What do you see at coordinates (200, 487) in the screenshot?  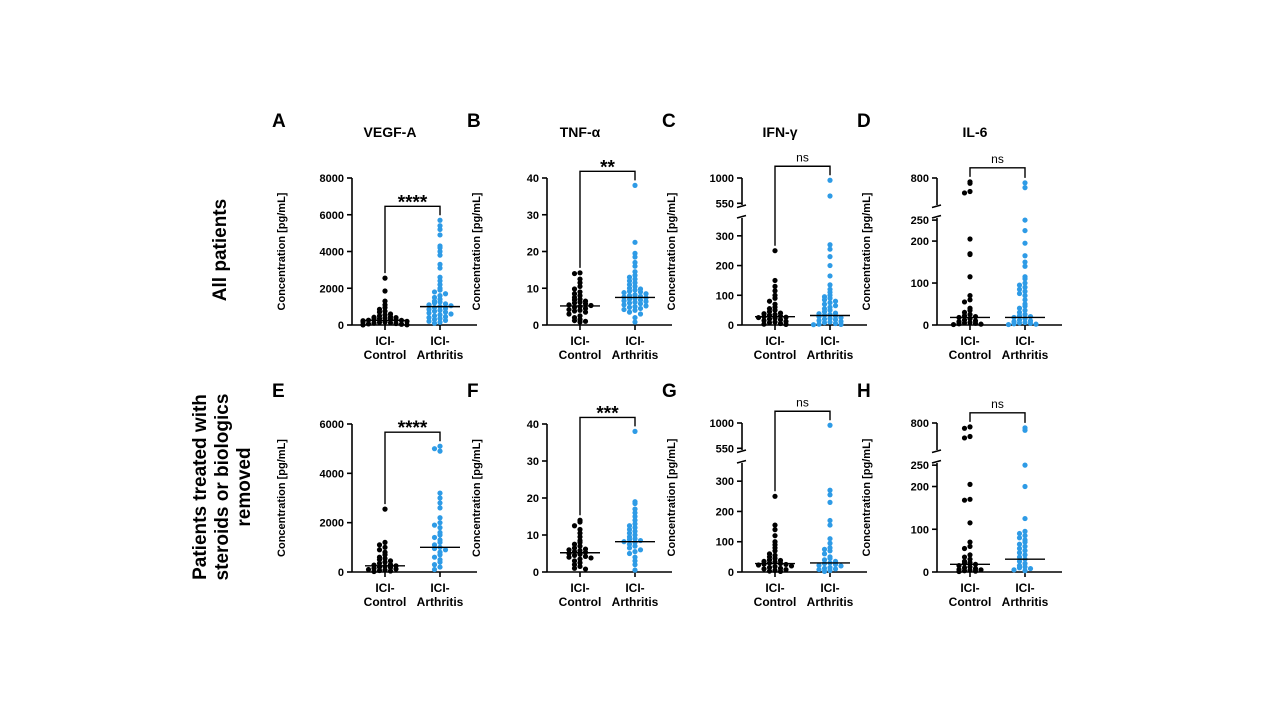 I see `row-label-line: Patients treated with` at bounding box center [200, 487].